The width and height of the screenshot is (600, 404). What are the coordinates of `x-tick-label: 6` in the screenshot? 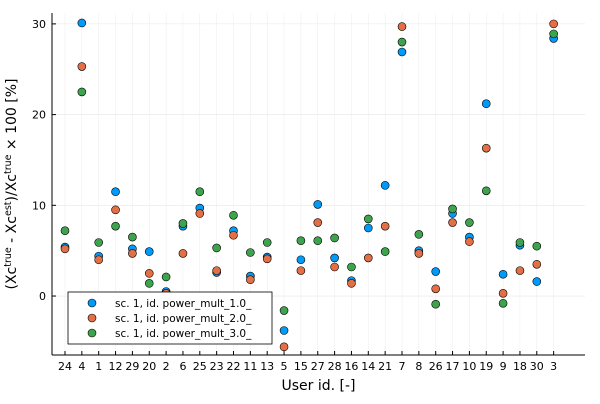 It's located at (182, 366).